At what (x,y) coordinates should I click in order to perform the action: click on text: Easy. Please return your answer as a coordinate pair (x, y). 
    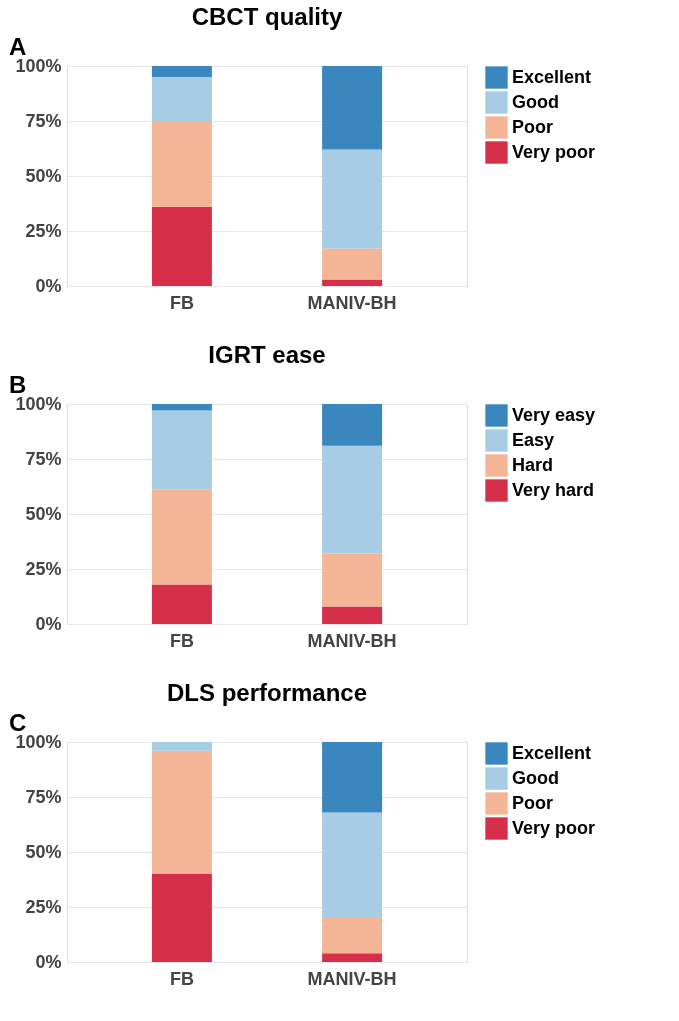
    Looking at the image, I should click on (533, 439).